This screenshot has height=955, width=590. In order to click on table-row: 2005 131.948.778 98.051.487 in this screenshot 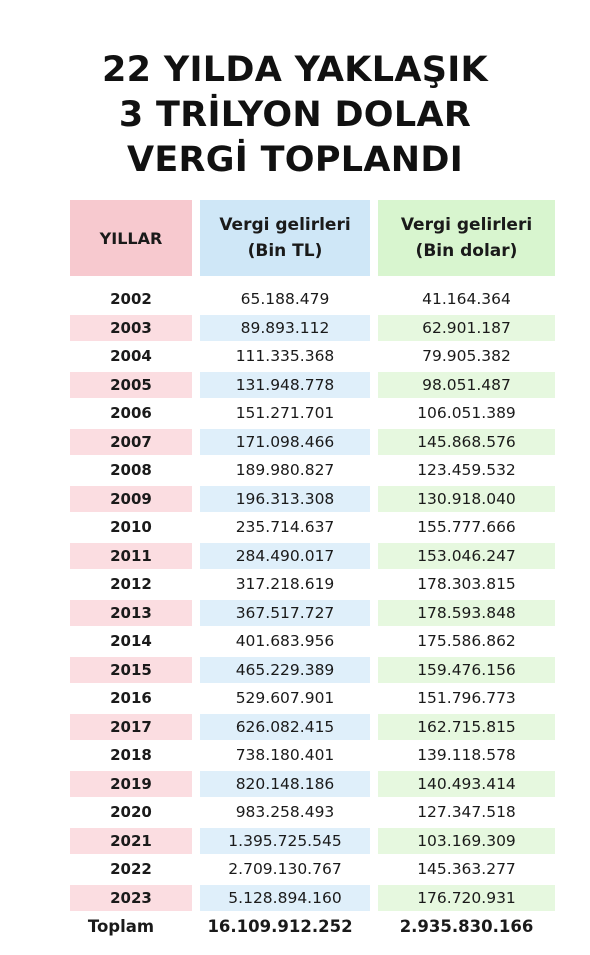, I will do `click(295, 385)`.